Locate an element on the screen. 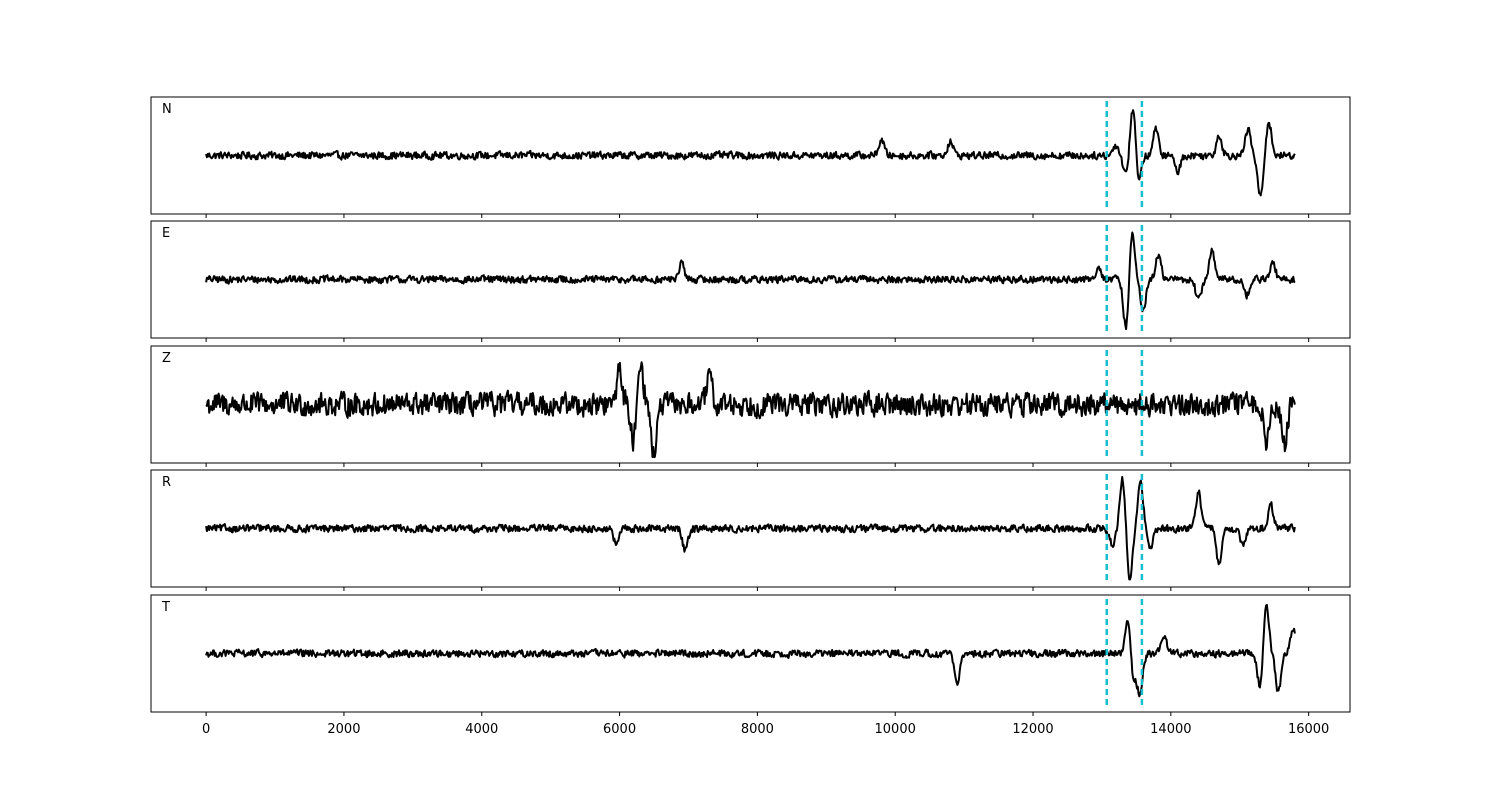 The height and width of the screenshot is (800, 1500). panel-label: T is located at coordinates (165, 607).